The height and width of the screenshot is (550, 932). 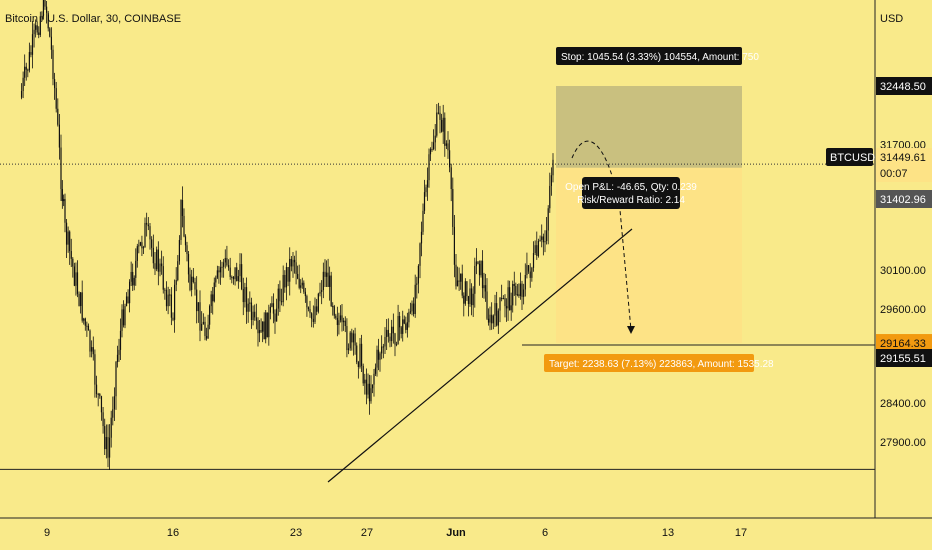 I want to click on axis-symbol-bg, so click(x=849, y=157).